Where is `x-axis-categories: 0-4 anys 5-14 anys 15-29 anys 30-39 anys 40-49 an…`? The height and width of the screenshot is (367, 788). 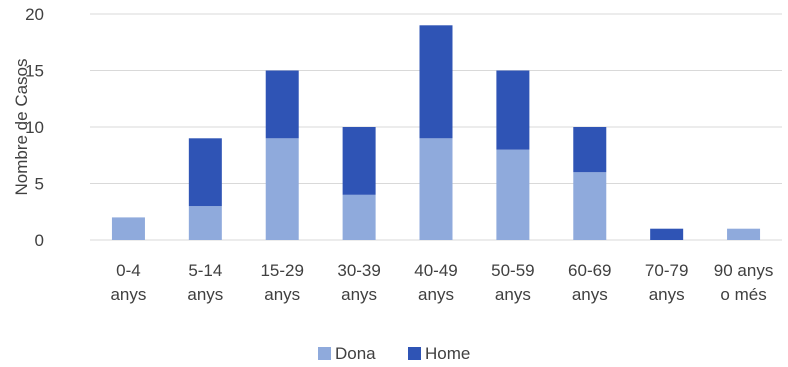
x-axis-categories: 0-4 anys 5-14 anys 15-29 anys 30-39 anys 40-49 an… is located at coordinates (441, 282).